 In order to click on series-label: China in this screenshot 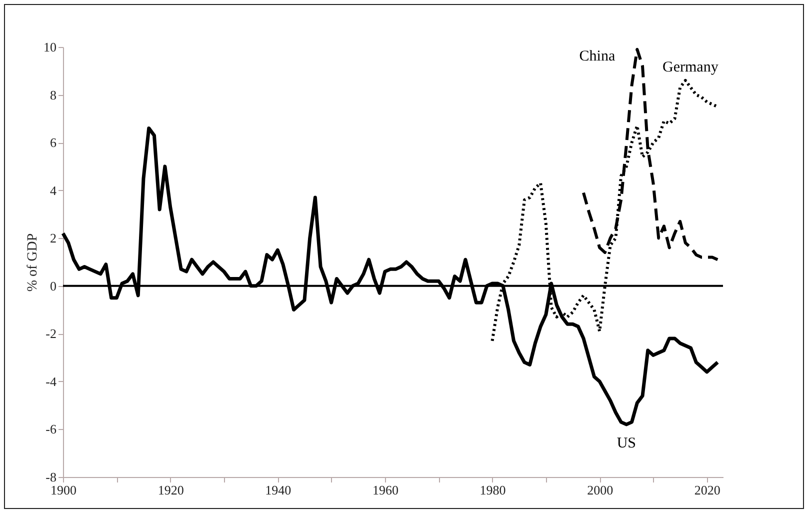, I will do `click(597, 56)`.